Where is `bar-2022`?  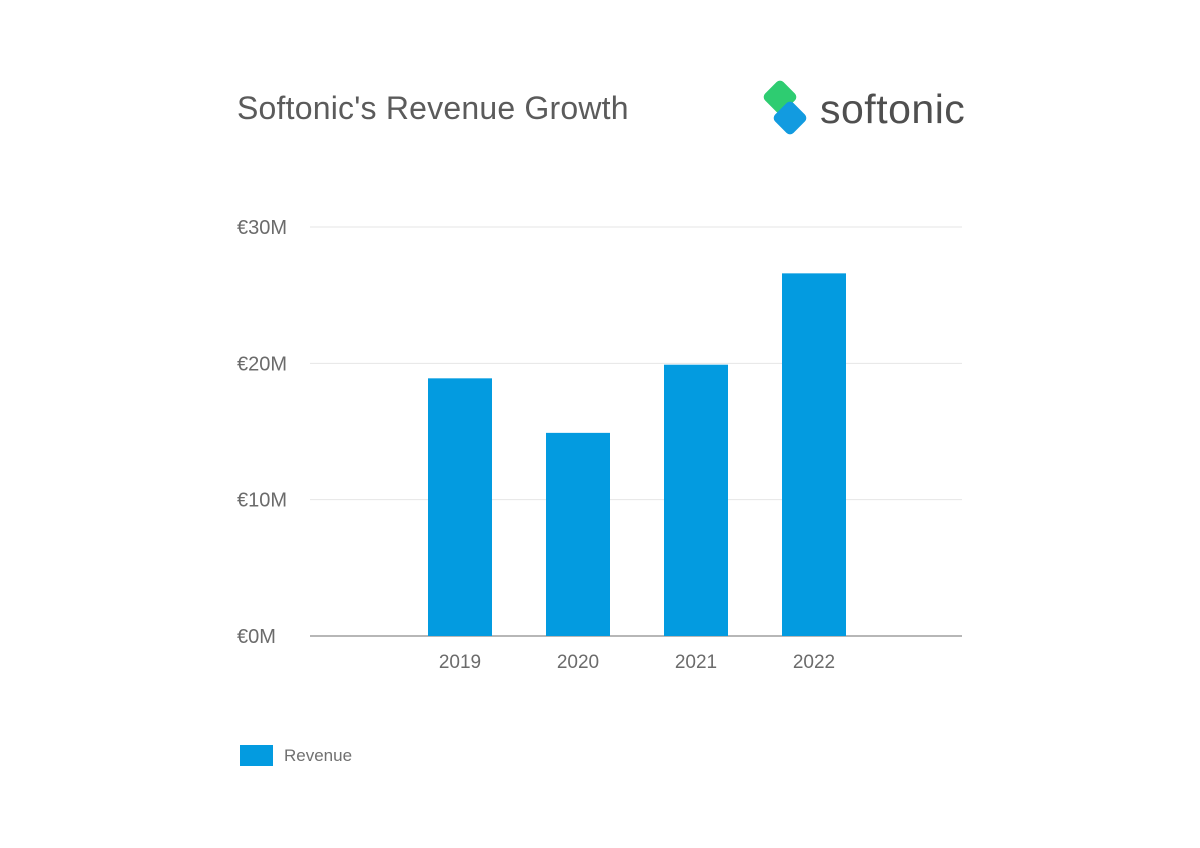
bar-2022 is located at coordinates (814, 454).